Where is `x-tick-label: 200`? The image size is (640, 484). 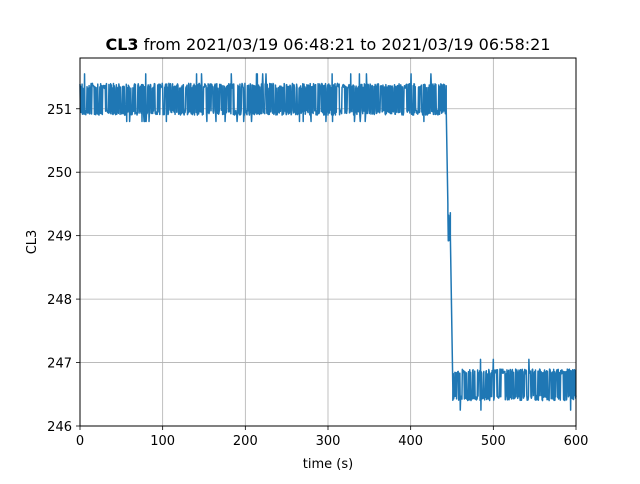
x-tick-label: 200 is located at coordinates (245, 441).